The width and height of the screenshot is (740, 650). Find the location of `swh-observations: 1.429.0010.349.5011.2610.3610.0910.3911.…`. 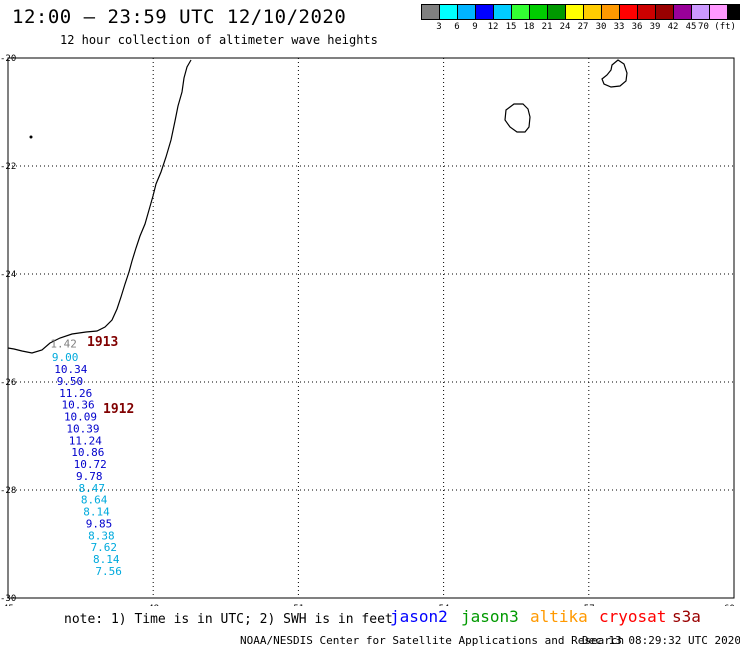

swh-observations: 1.429.0010.349.5011.2610.3610.0910.3911.… is located at coordinates (86, 458).